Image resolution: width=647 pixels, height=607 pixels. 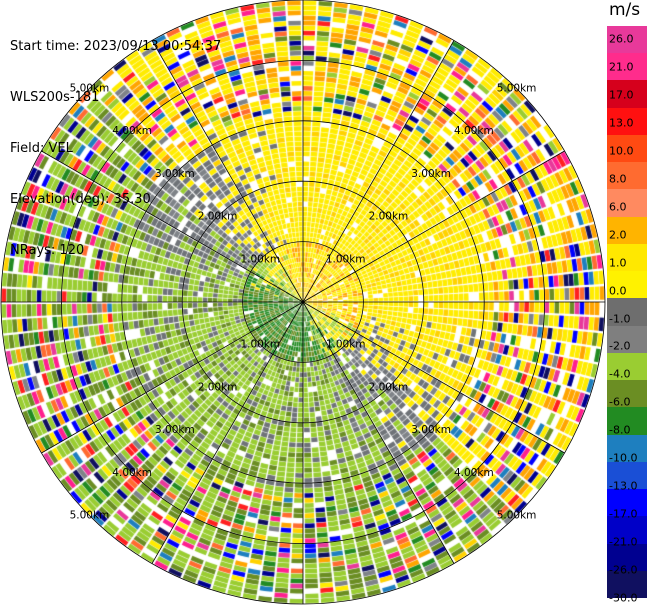 What do you see at coordinates (55, 97) in the screenshot?
I see `instrument-name: WLS200s-181` at bounding box center [55, 97].